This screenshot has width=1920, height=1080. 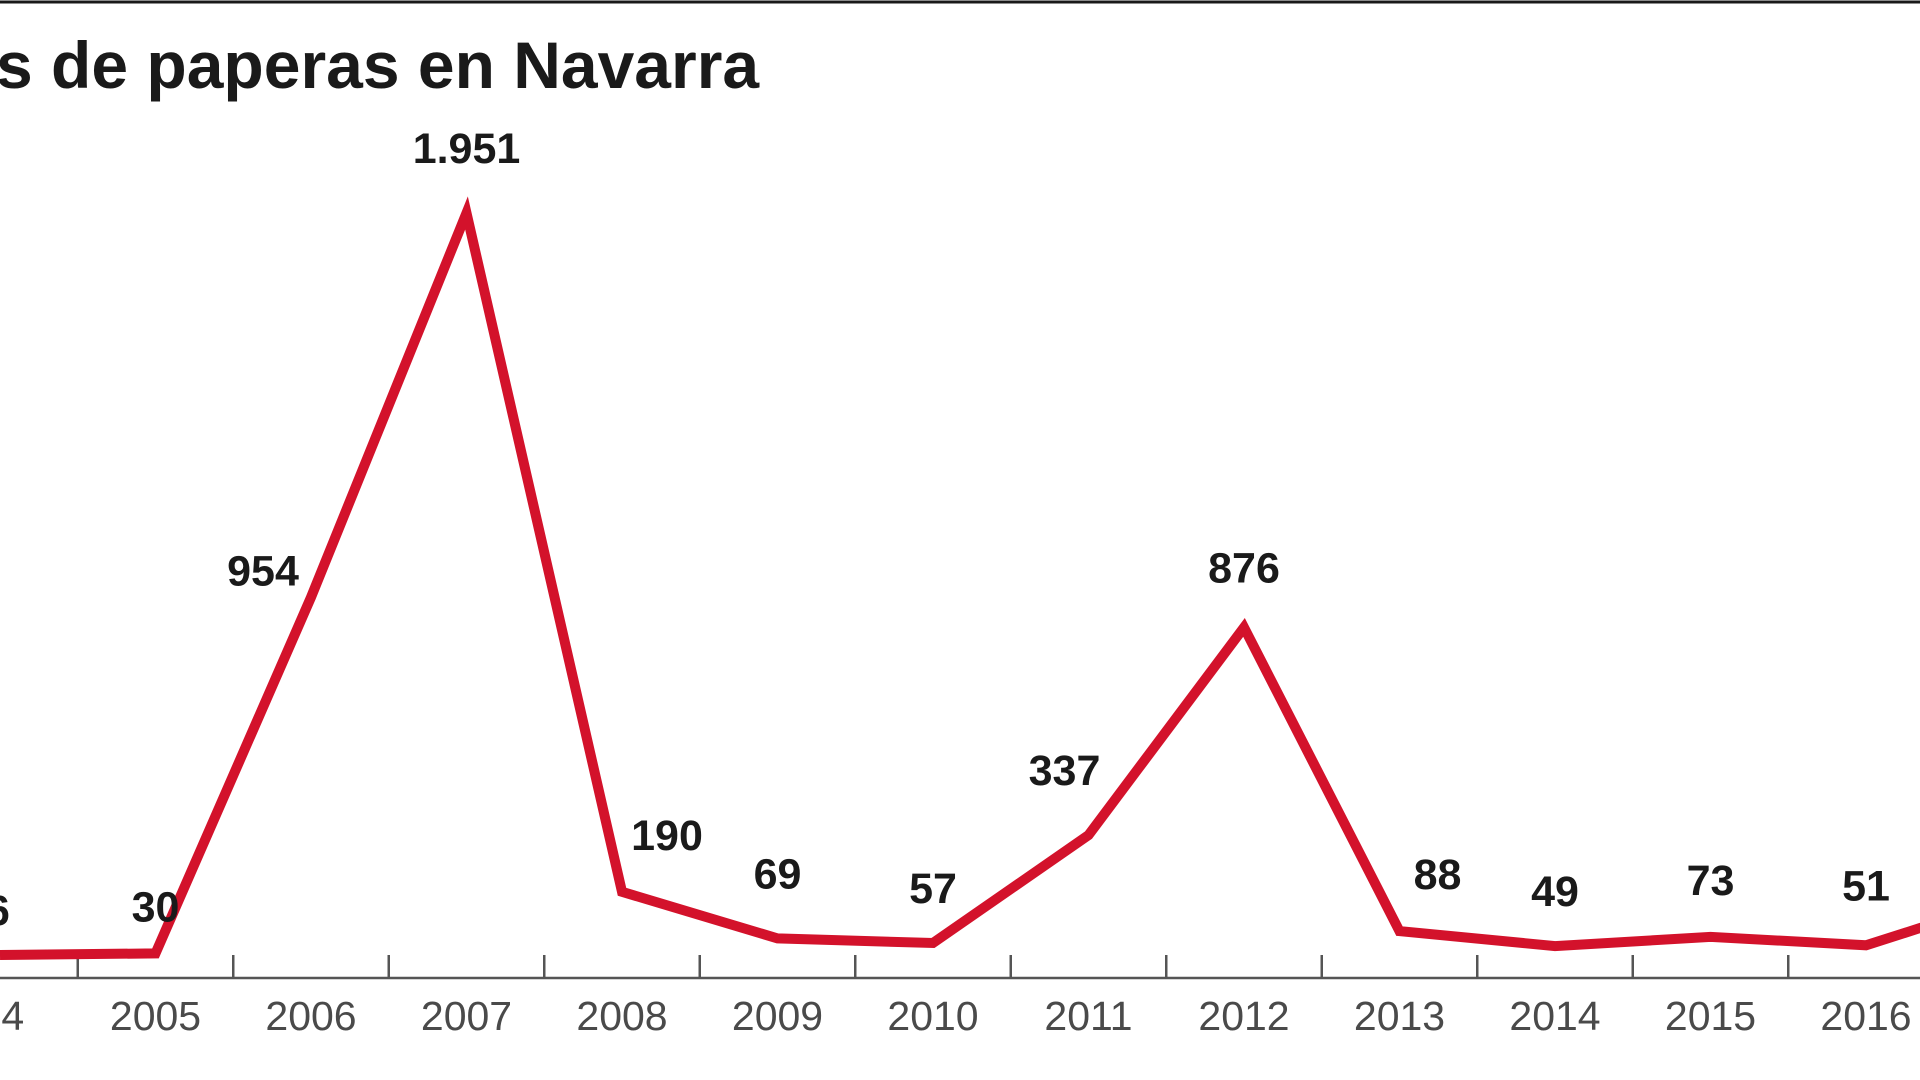 I want to click on x-tick-label: 2012, so click(x=1243, y=1016).